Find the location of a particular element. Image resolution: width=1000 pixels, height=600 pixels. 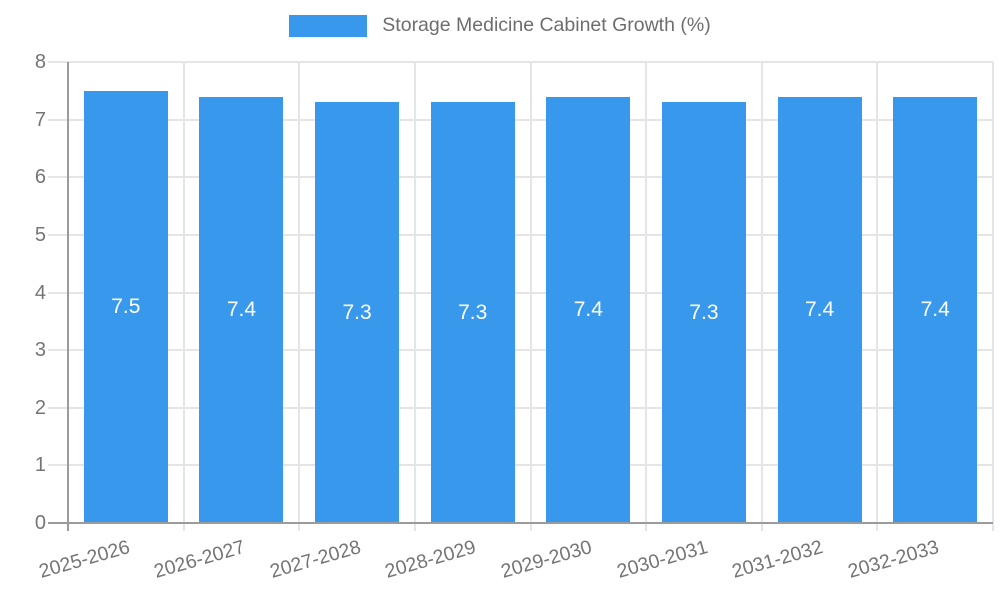

x-tick-label-2027-2028: 2027-2028 is located at coordinates (315, 559).